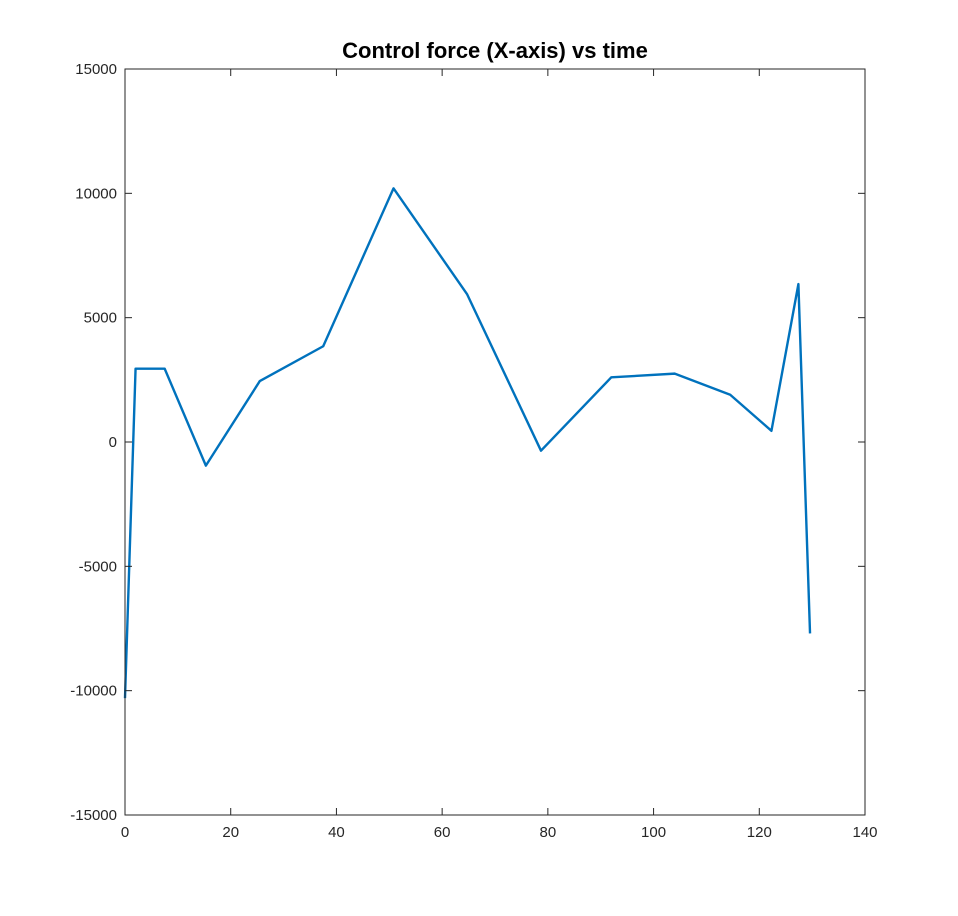  I want to click on x-tick-label: 120, so click(759, 832).